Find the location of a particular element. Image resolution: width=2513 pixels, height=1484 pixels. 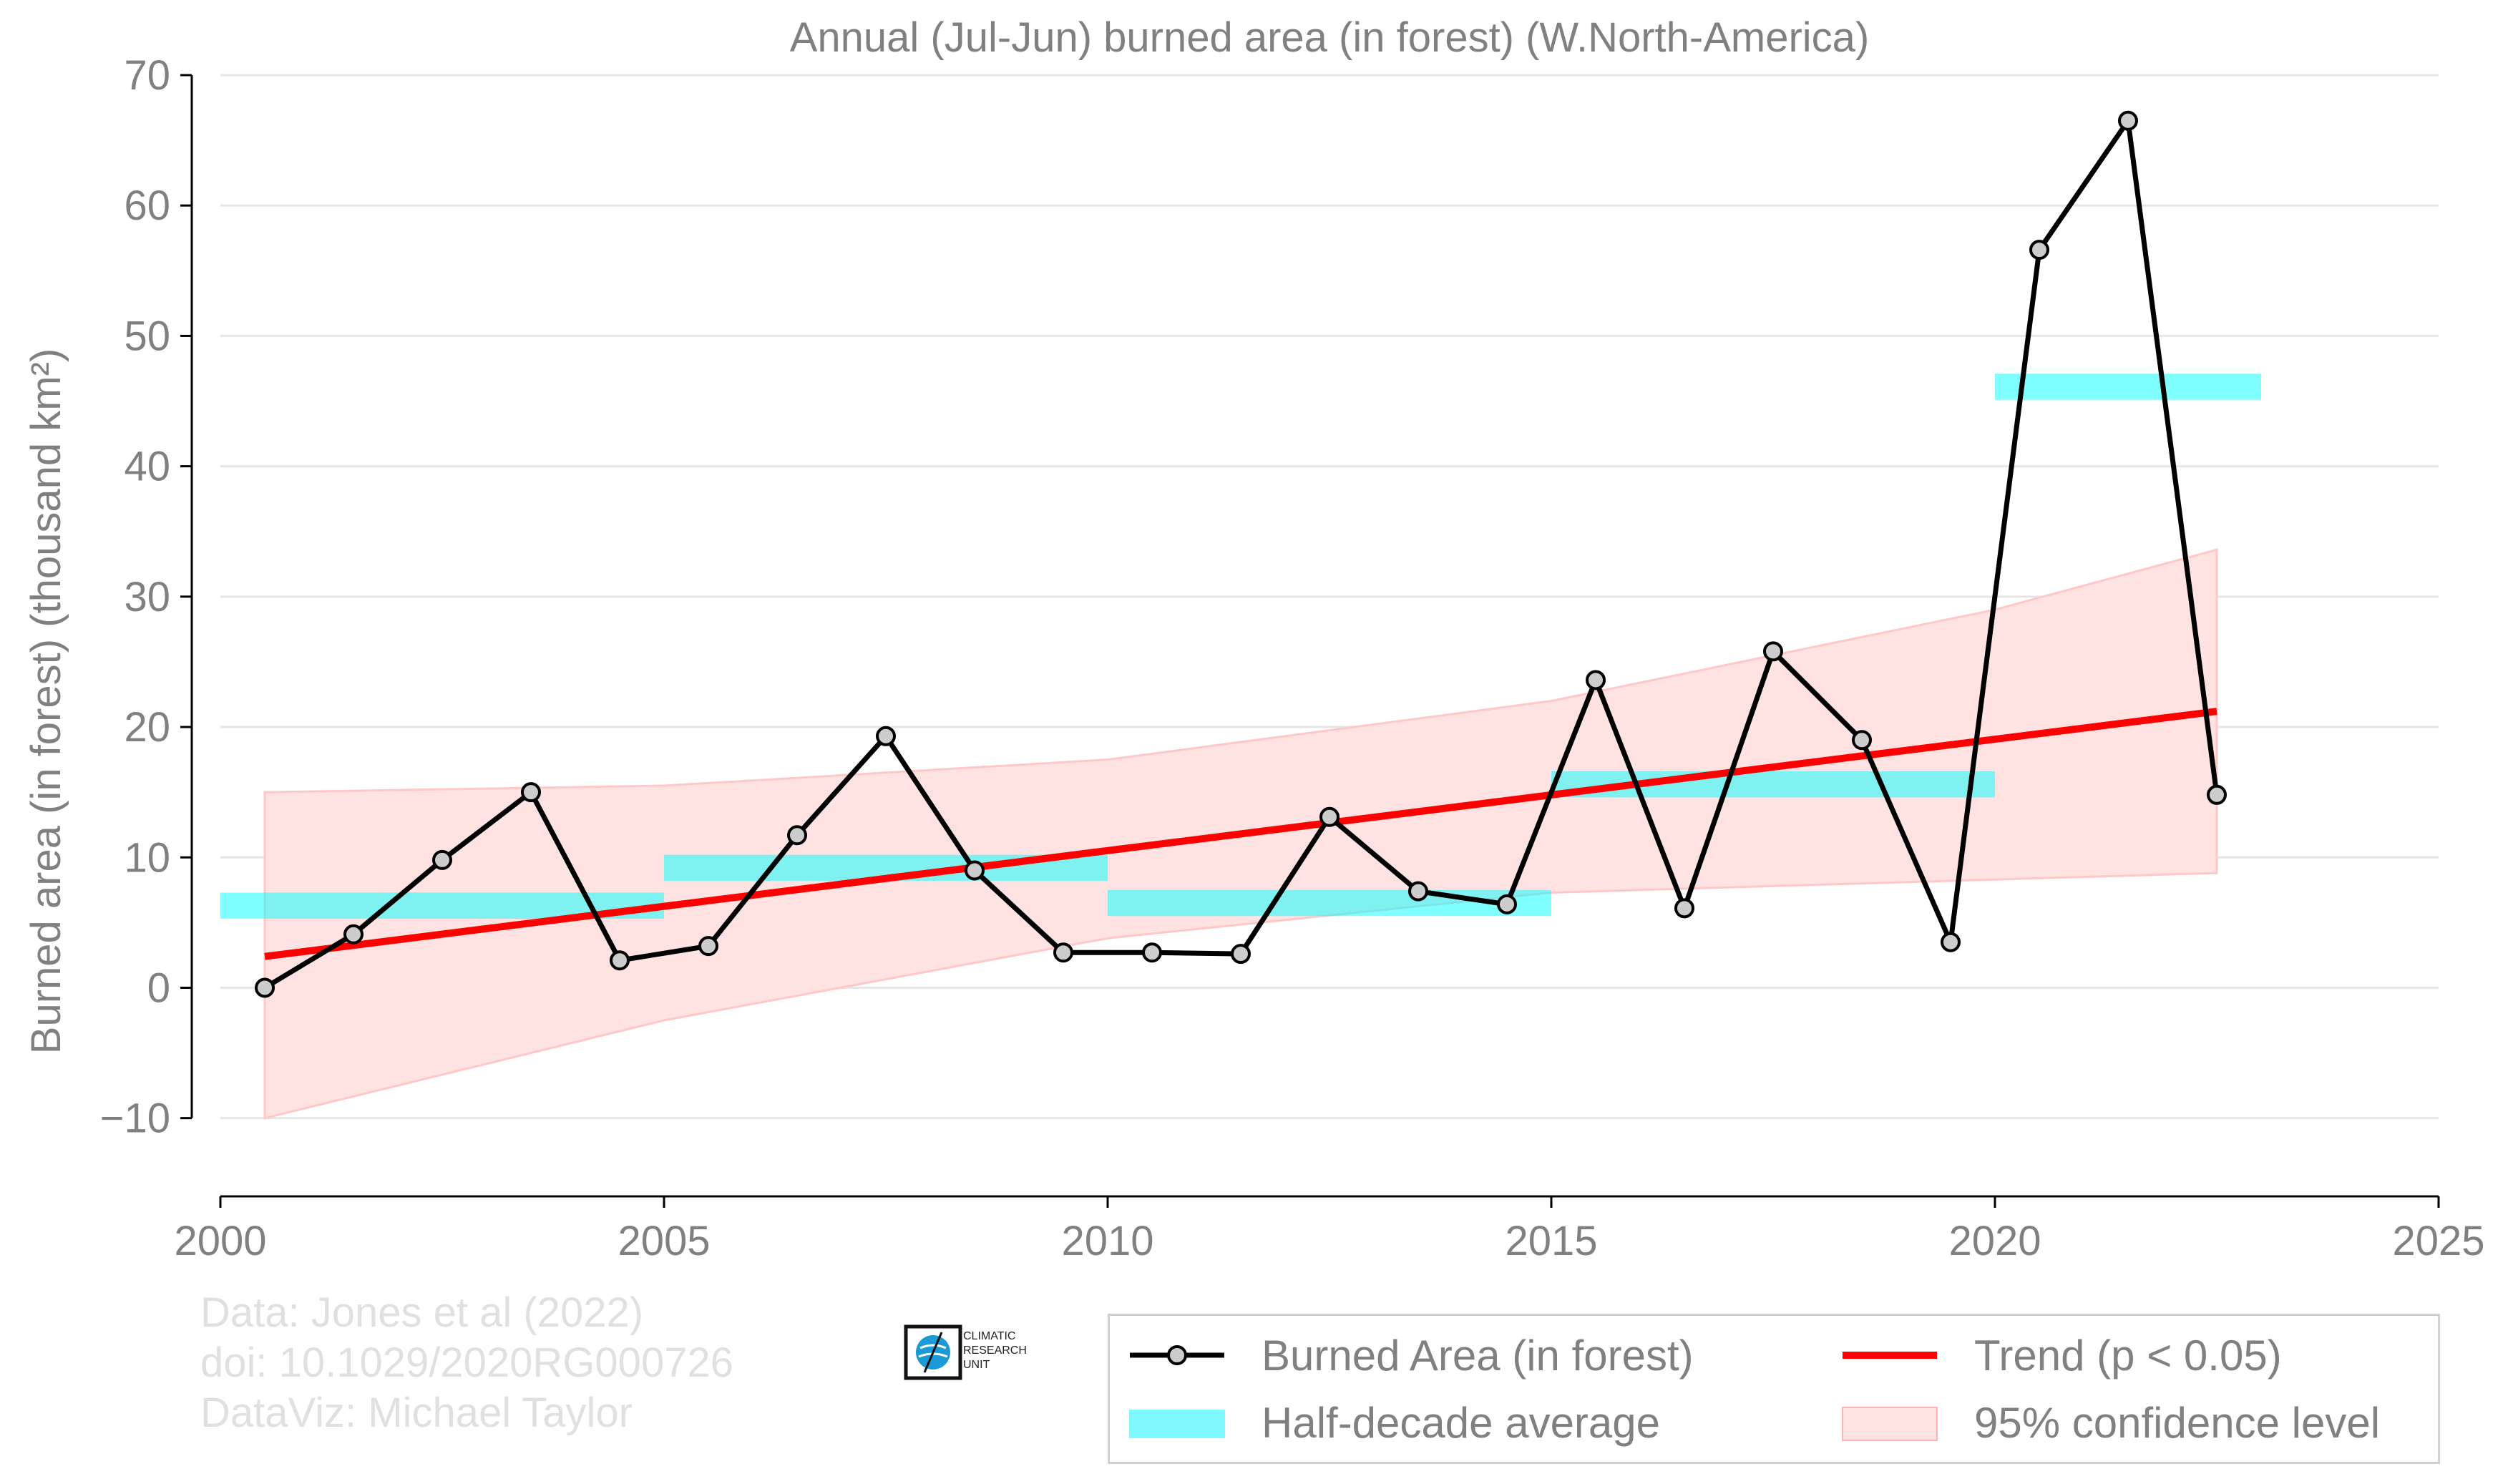

credit-data: Data: Jones et al (2022) is located at coordinates (422, 1312).